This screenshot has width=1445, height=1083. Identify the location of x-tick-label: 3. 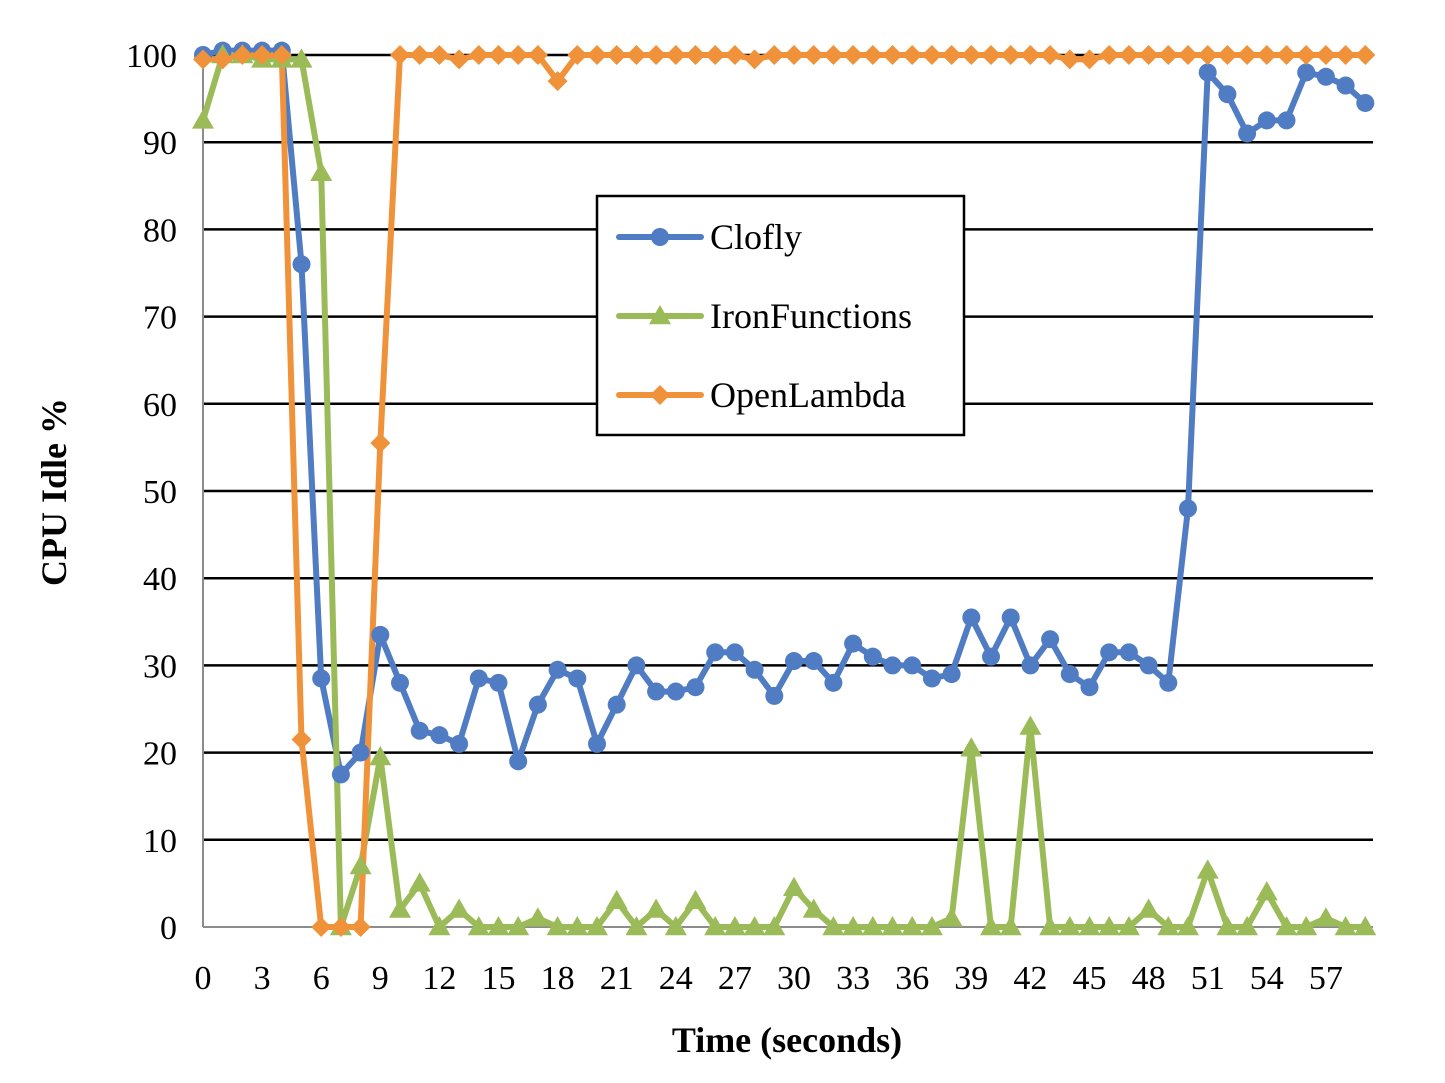
(262, 978).